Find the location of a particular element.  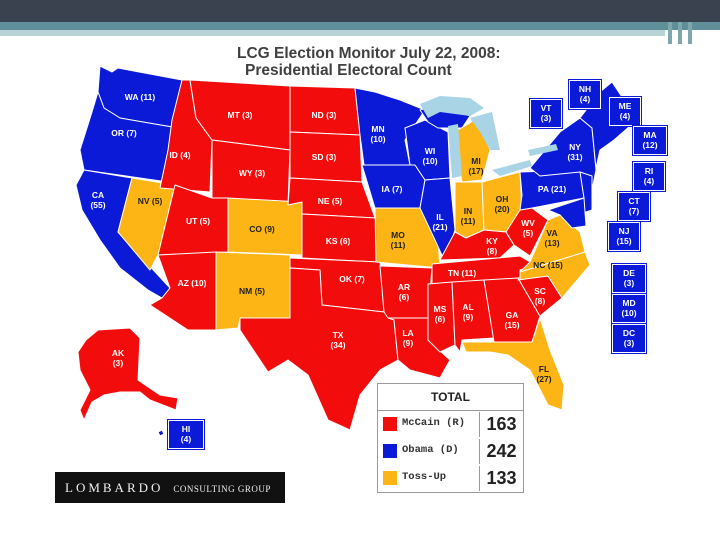

label-ak: AK (3) is located at coordinates (118, 358).